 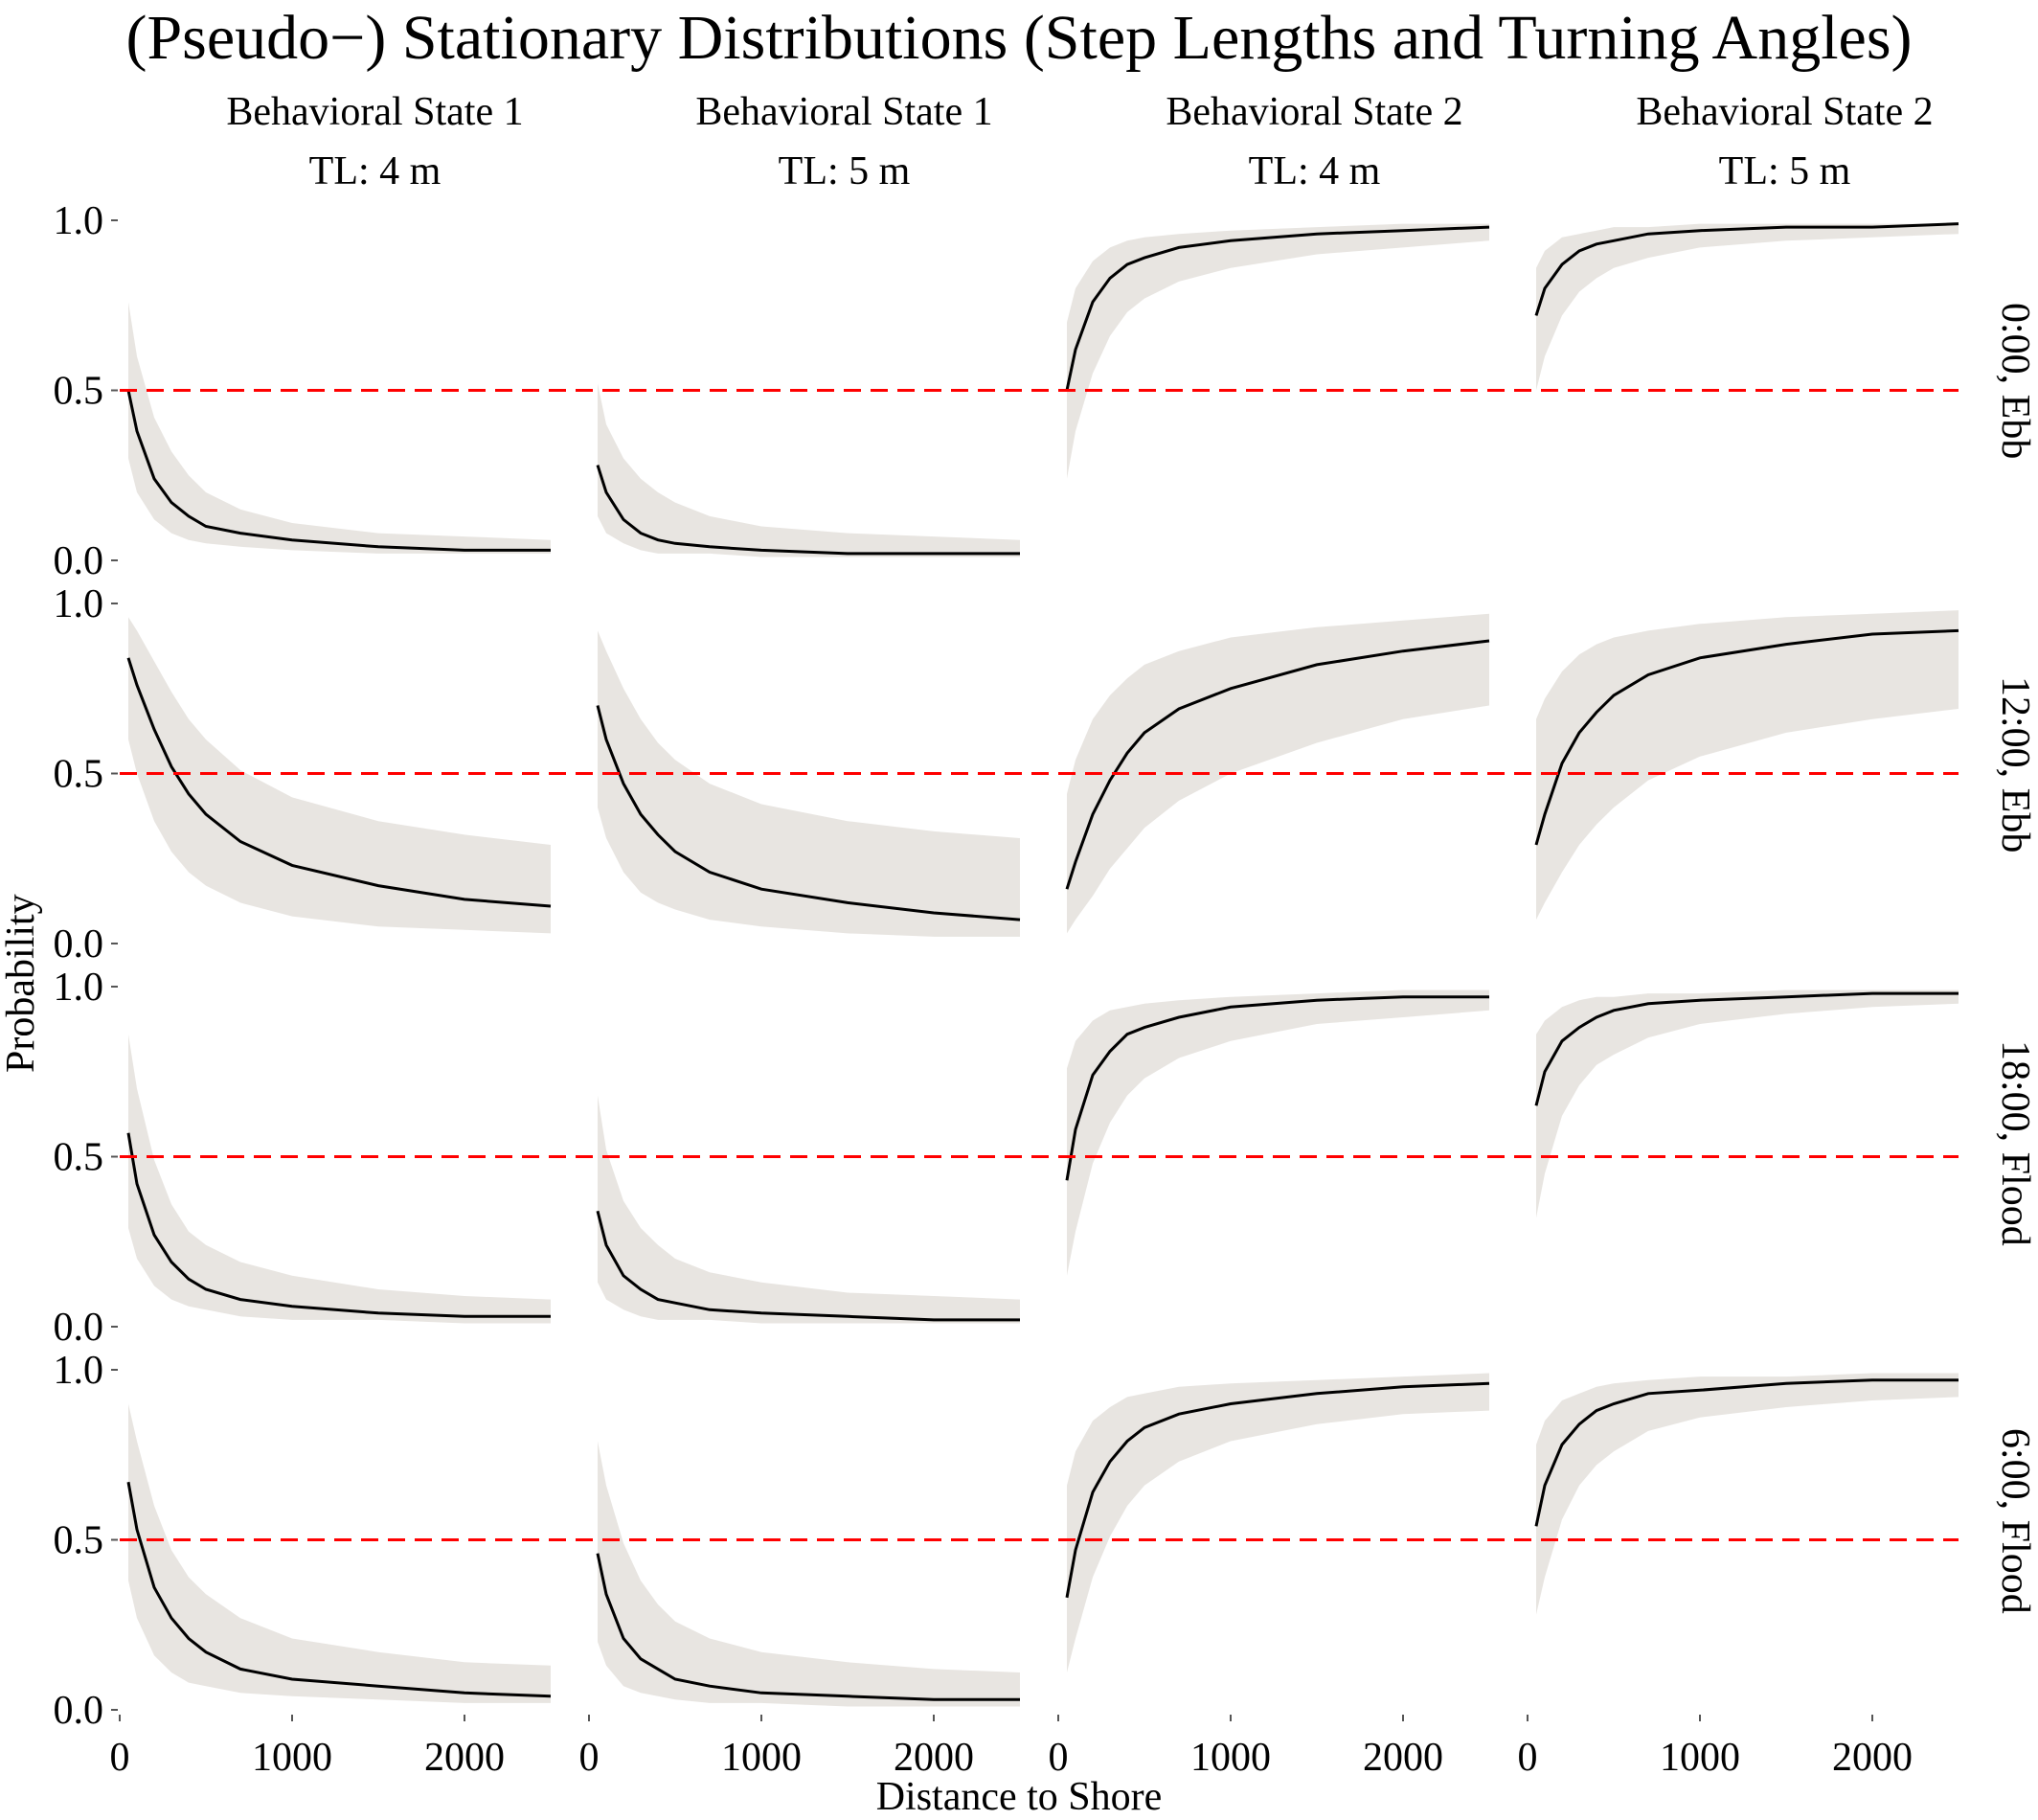 I want to click on column-header-2: Behavioral State 1 TL: 5 m, so click(x=844, y=141).